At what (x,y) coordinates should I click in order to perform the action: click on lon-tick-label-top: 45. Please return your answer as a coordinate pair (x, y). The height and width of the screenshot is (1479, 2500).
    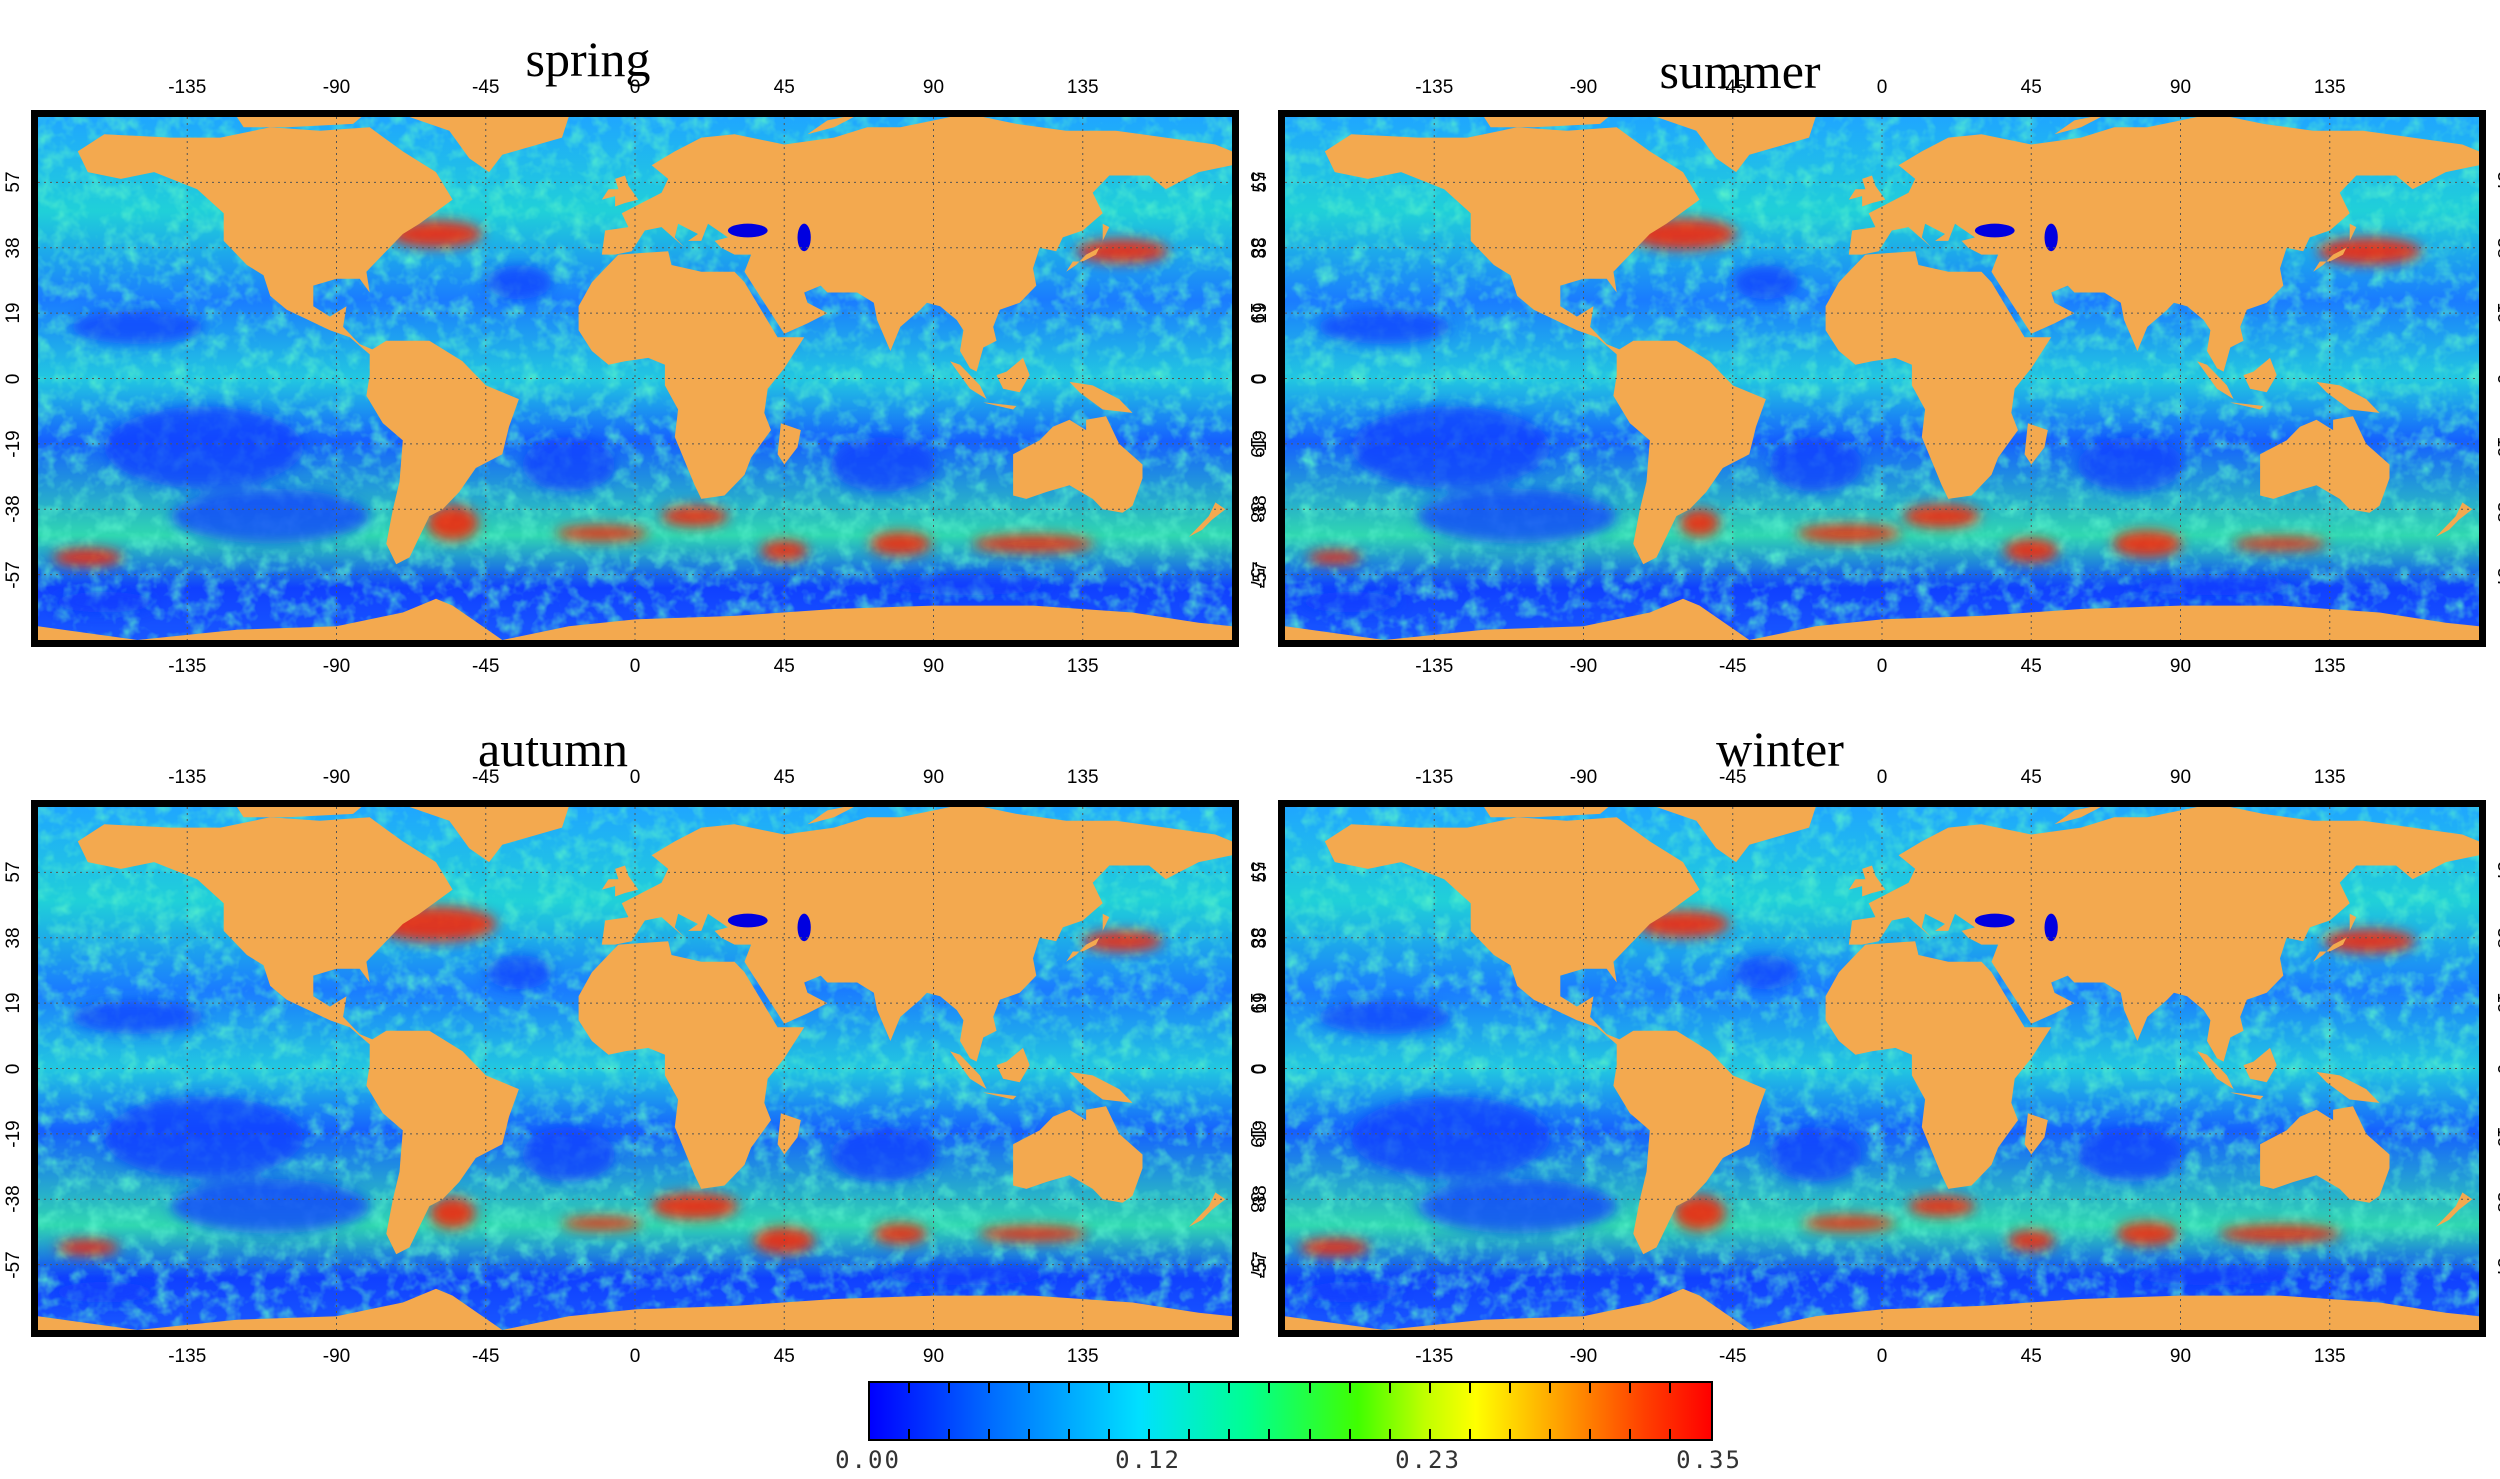
    Looking at the image, I should click on (784, 777).